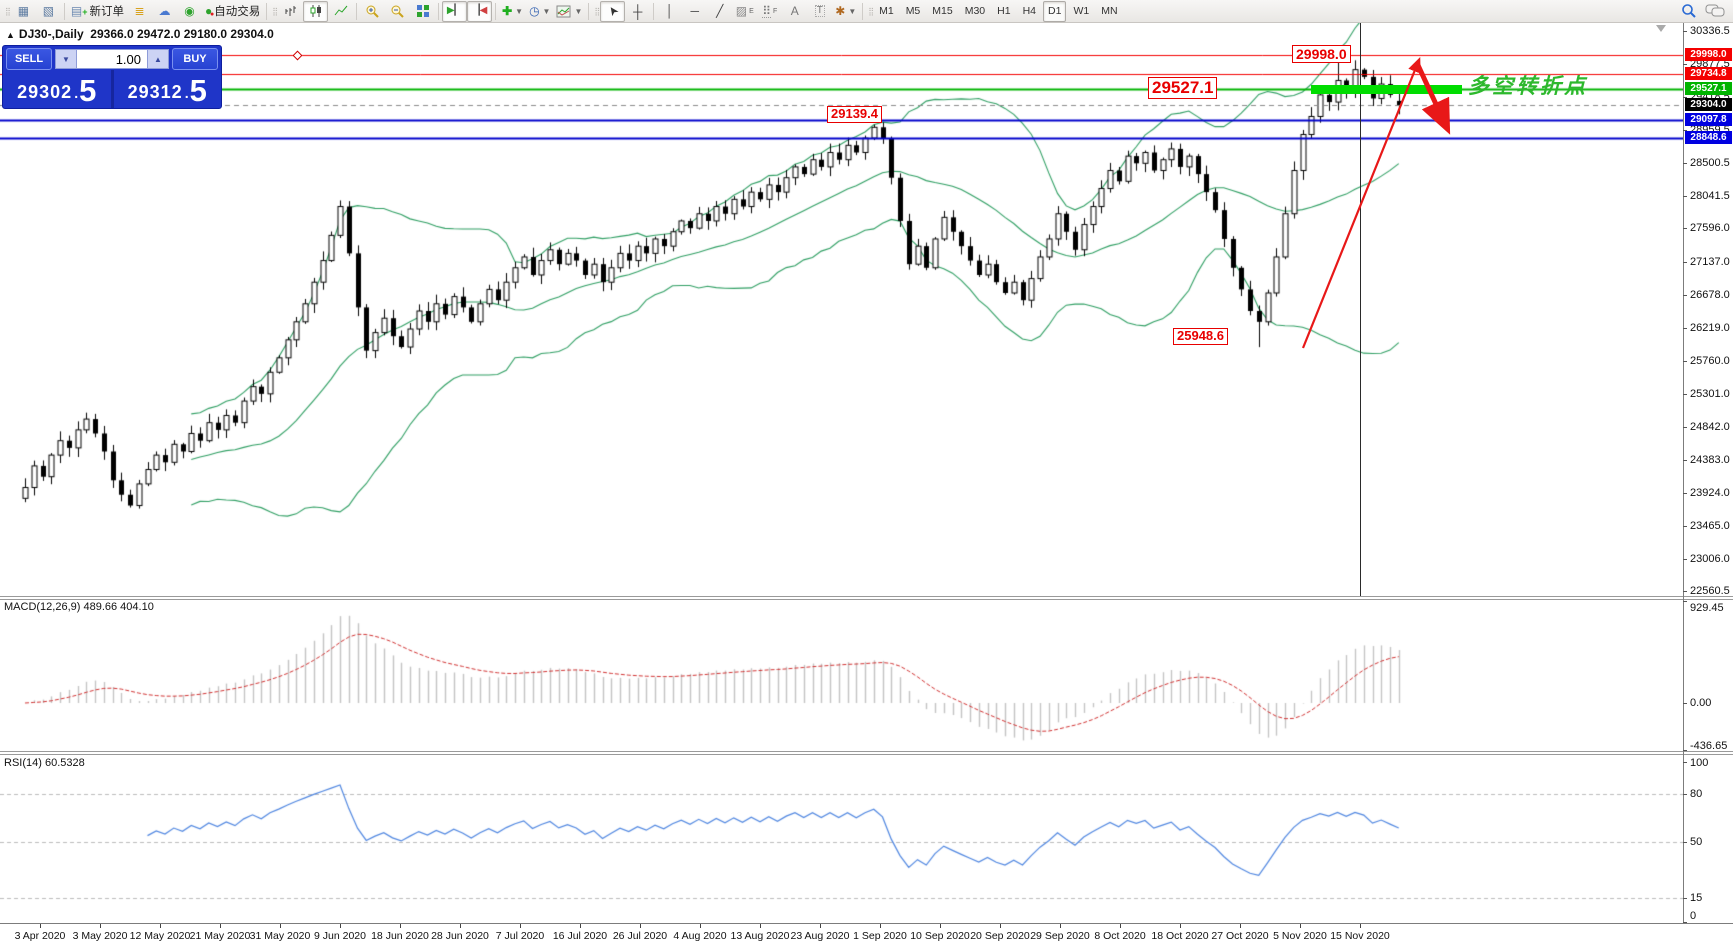  What do you see at coordinates (23, 11) in the screenshot?
I see `new-chart-button: ▦` at bounding box center [23, 11].